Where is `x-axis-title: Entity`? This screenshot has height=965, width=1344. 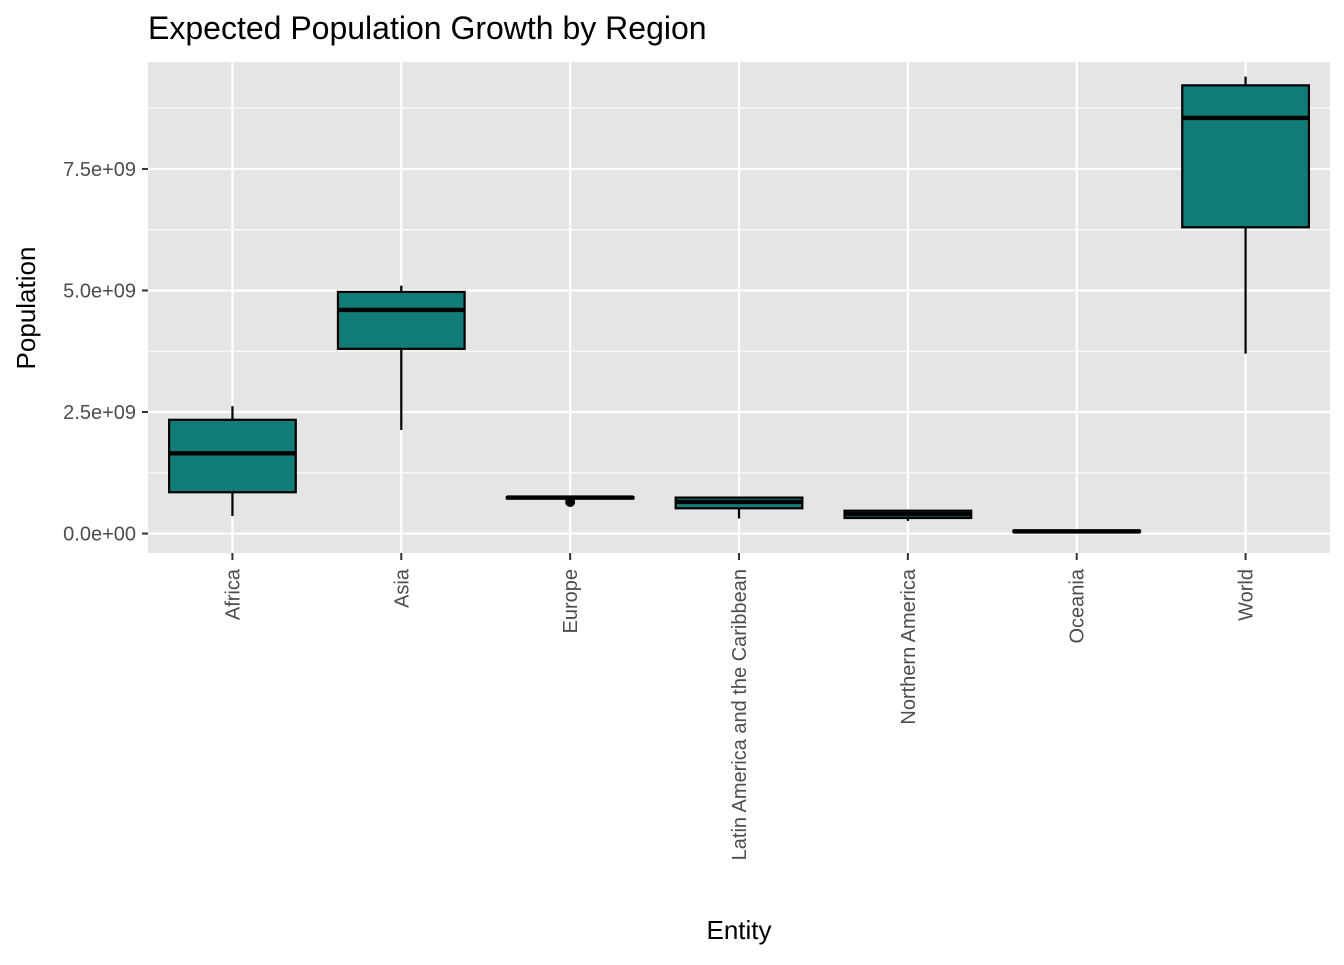 x-axis-title: Entity is located at coordinates (738, 930).